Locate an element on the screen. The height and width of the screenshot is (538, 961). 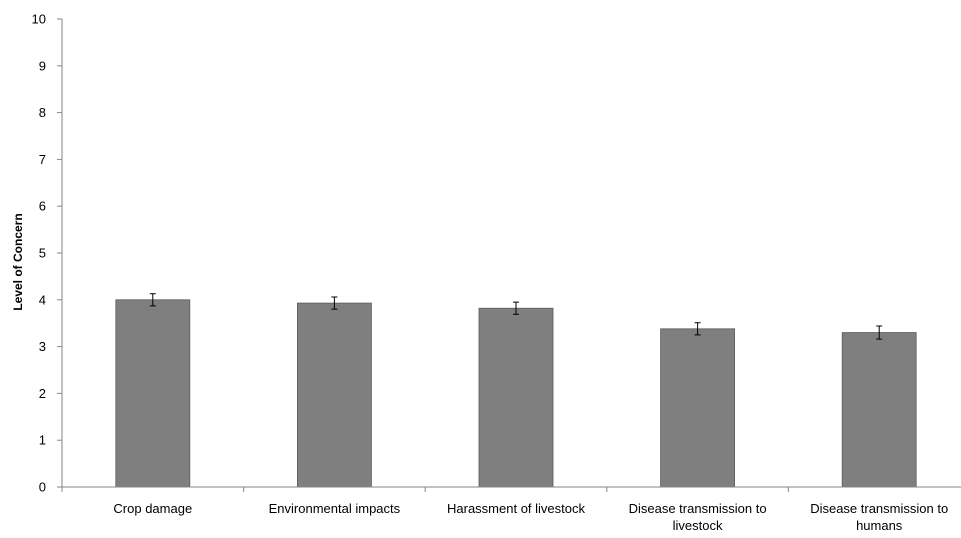
y-tick-label: 0 is located at coordinates (42, 487).